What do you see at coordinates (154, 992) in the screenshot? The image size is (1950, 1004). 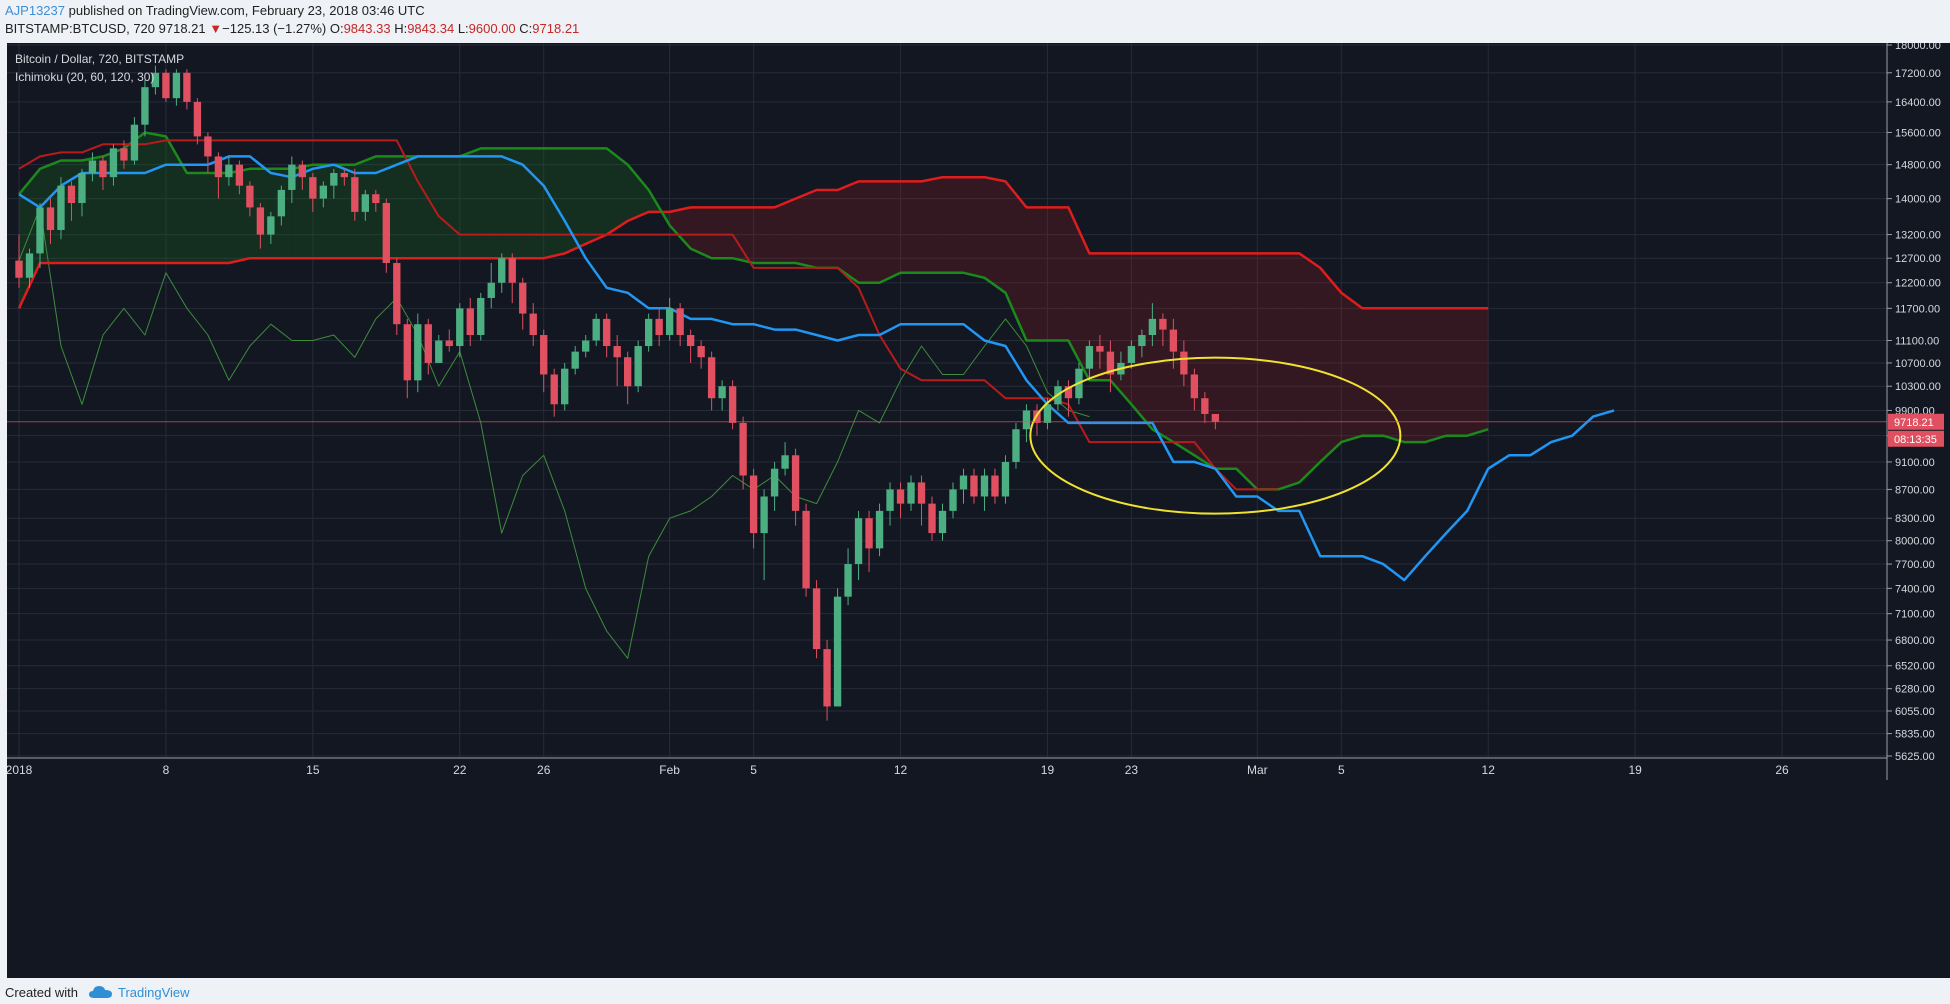 I see `tradingview-link: TradingView` at bounding box center [154, 992].